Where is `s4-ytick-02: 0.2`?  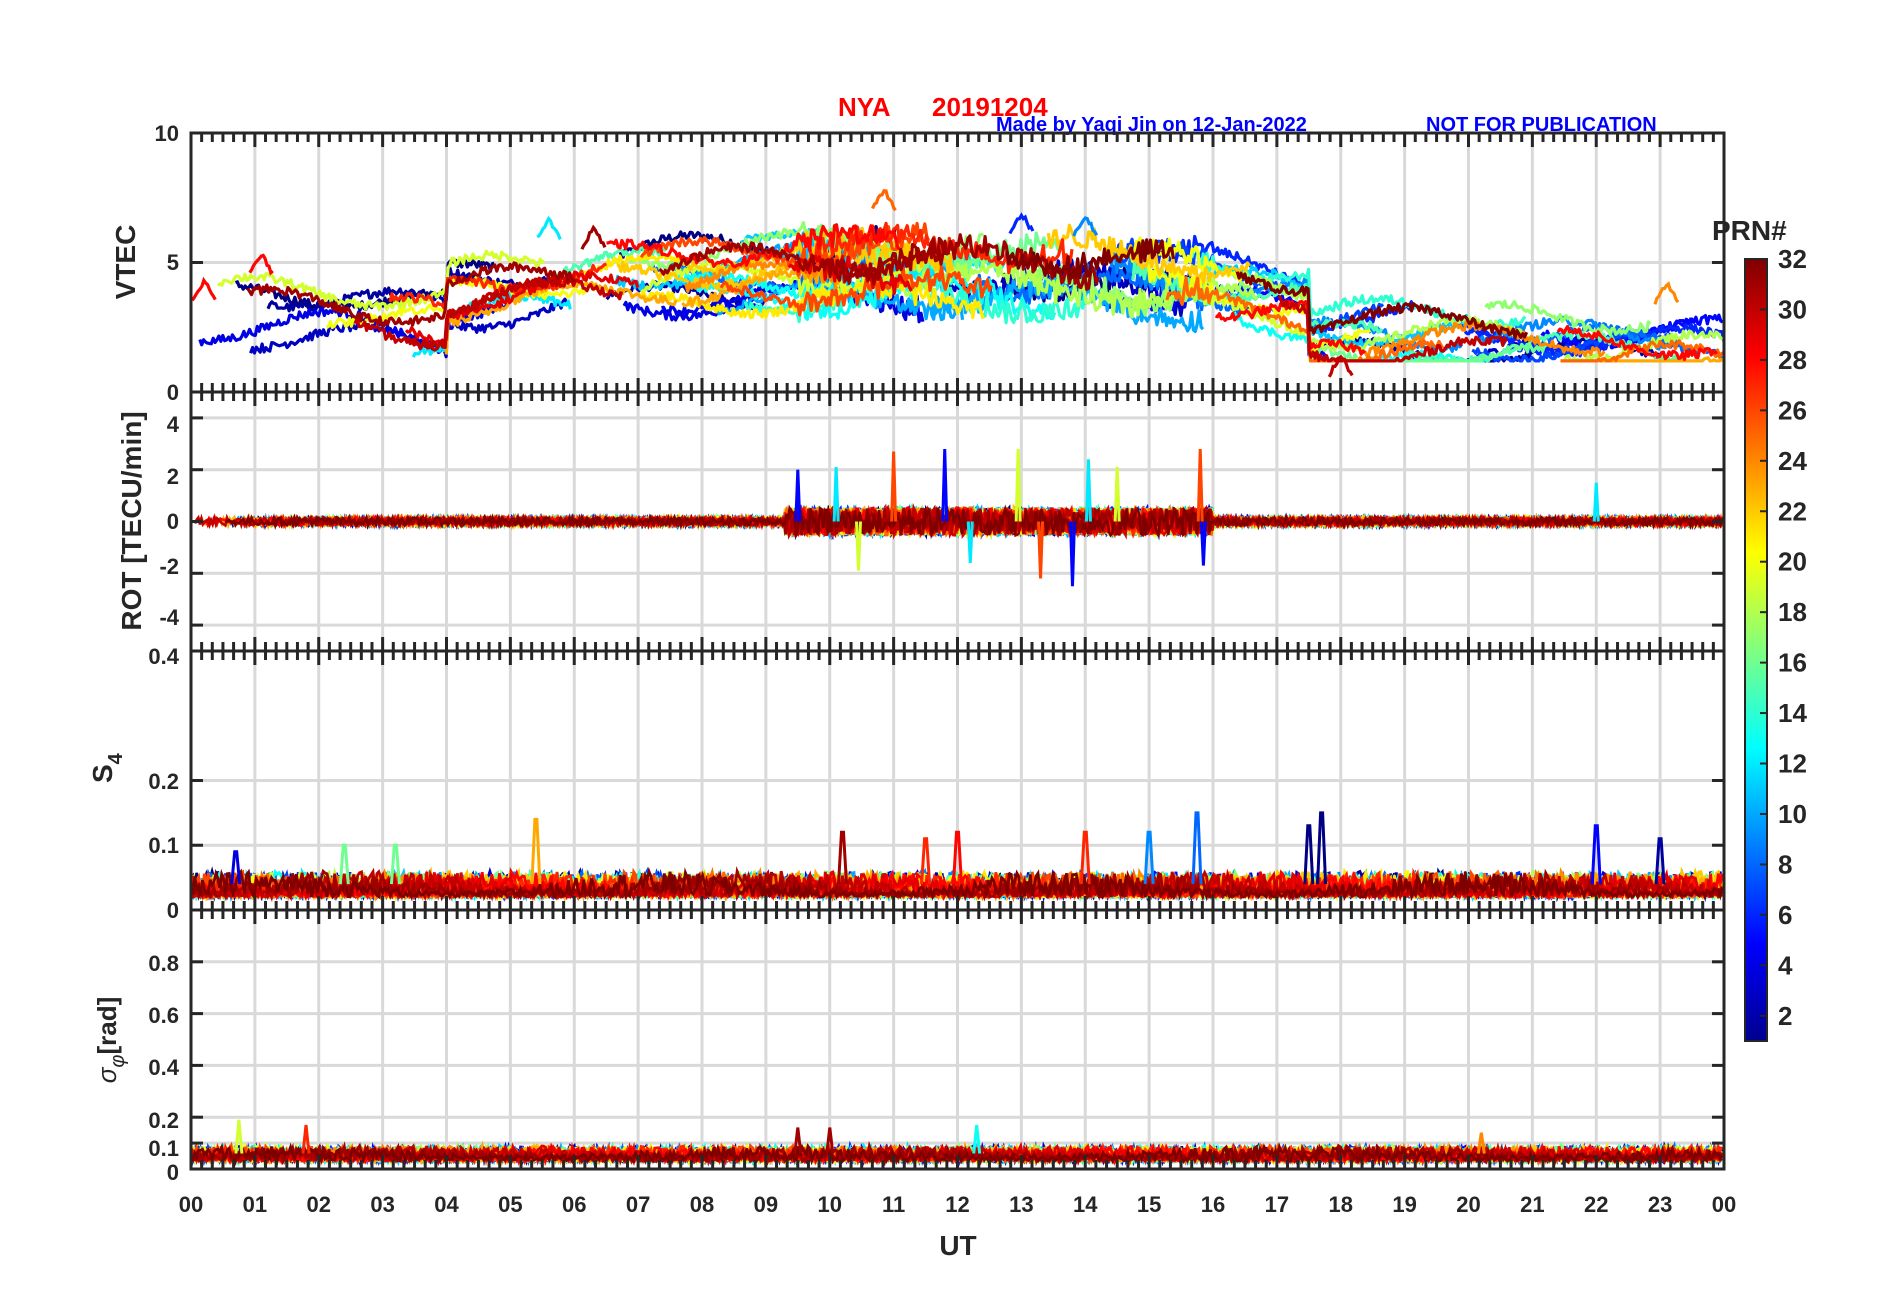
s4-ytick-02: 0.2 is located at coordinates (163, 781).